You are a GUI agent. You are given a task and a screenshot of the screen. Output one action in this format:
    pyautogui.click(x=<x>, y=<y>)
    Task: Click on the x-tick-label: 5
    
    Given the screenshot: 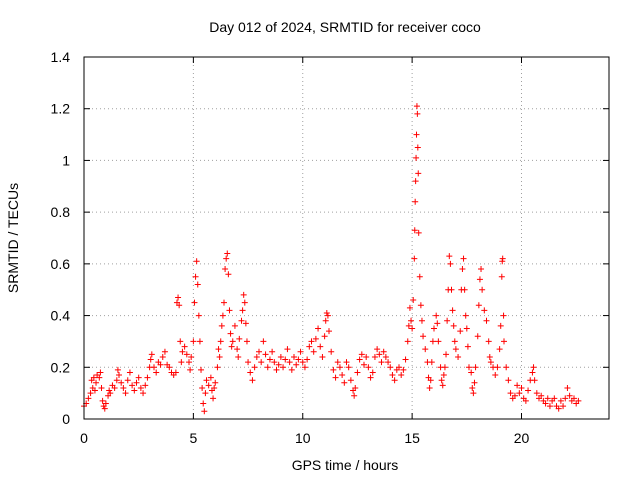 What is the action you would take?
    pyautogui.click(x=193, y=438)
    